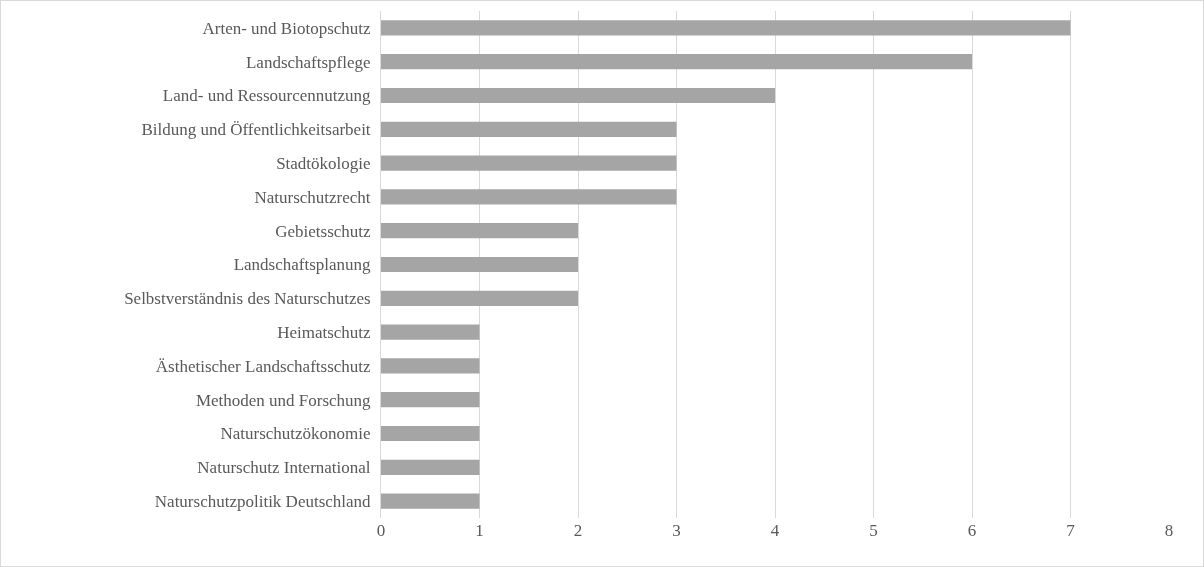 The width and height of the screenshot is (1204, 567). What do you see at coordinates (873, 530) in the screenshot?
I see `x-tick-label: 5` at bounding box center [873, 530].